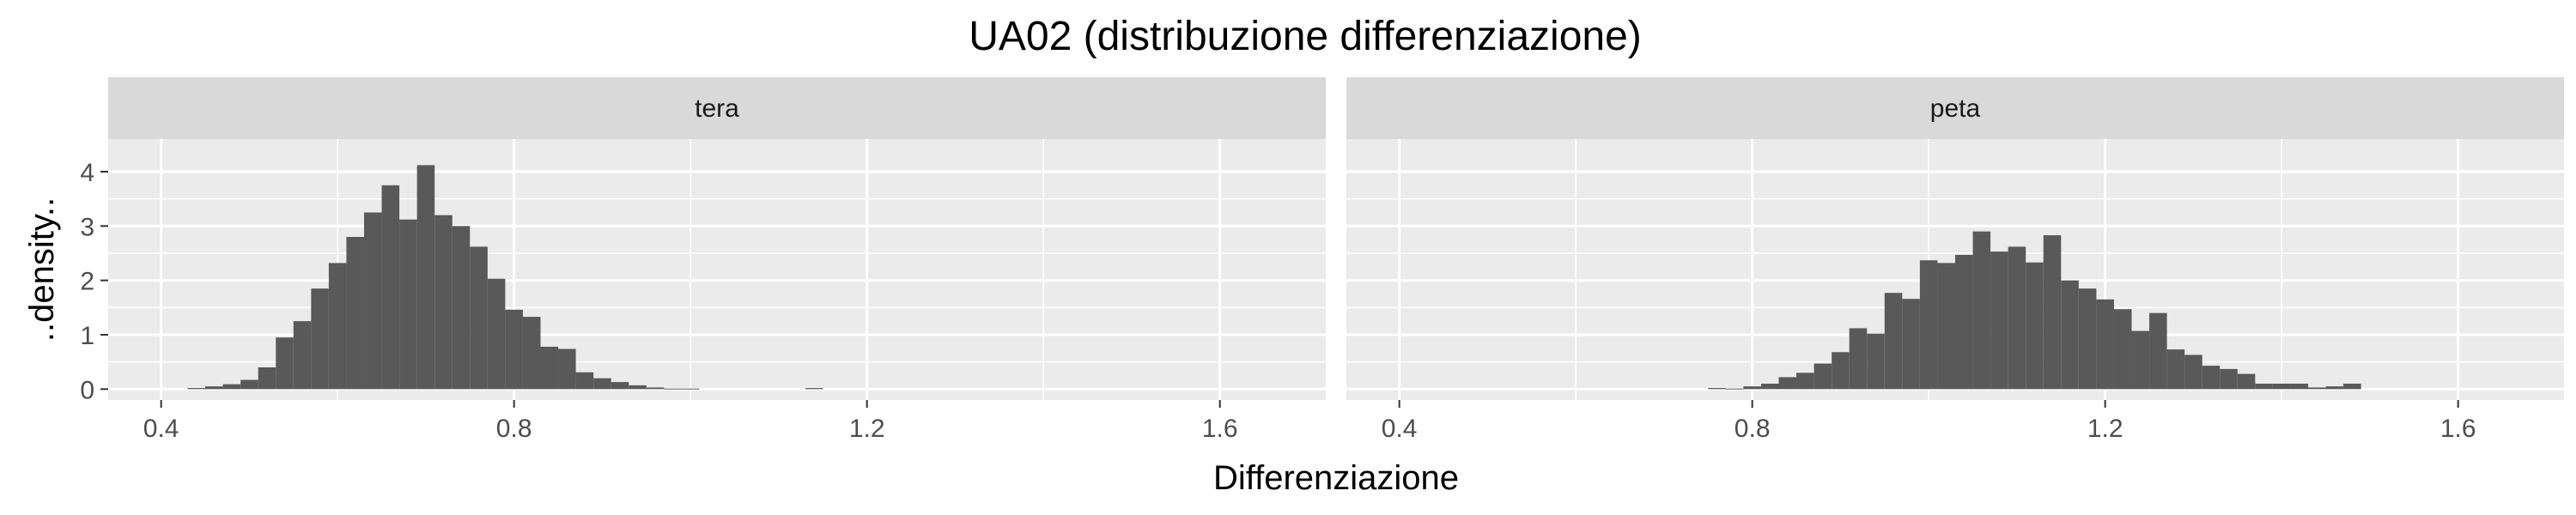 The height and width of the screenshot is (515, 2576). What do you see at coordinates (1929, 421) in the screenshot?
I see `x-axis-peta: 0.4 0.8 1.2 1.6` at bounding box center [1929, 421].